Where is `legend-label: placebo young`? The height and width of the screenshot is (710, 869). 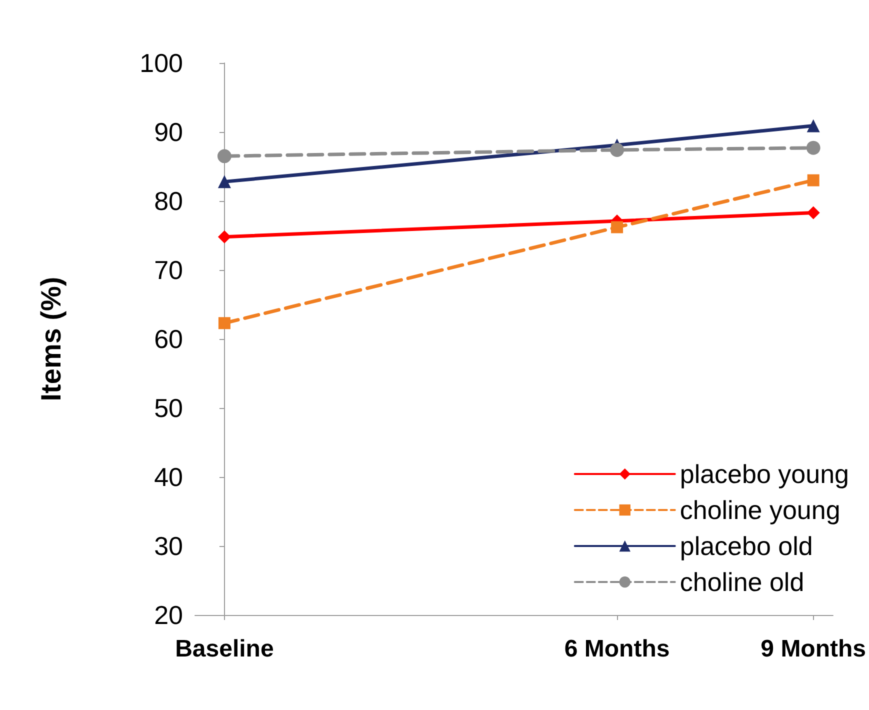 legend-label: placebo young is located at coordinates (764, 474).